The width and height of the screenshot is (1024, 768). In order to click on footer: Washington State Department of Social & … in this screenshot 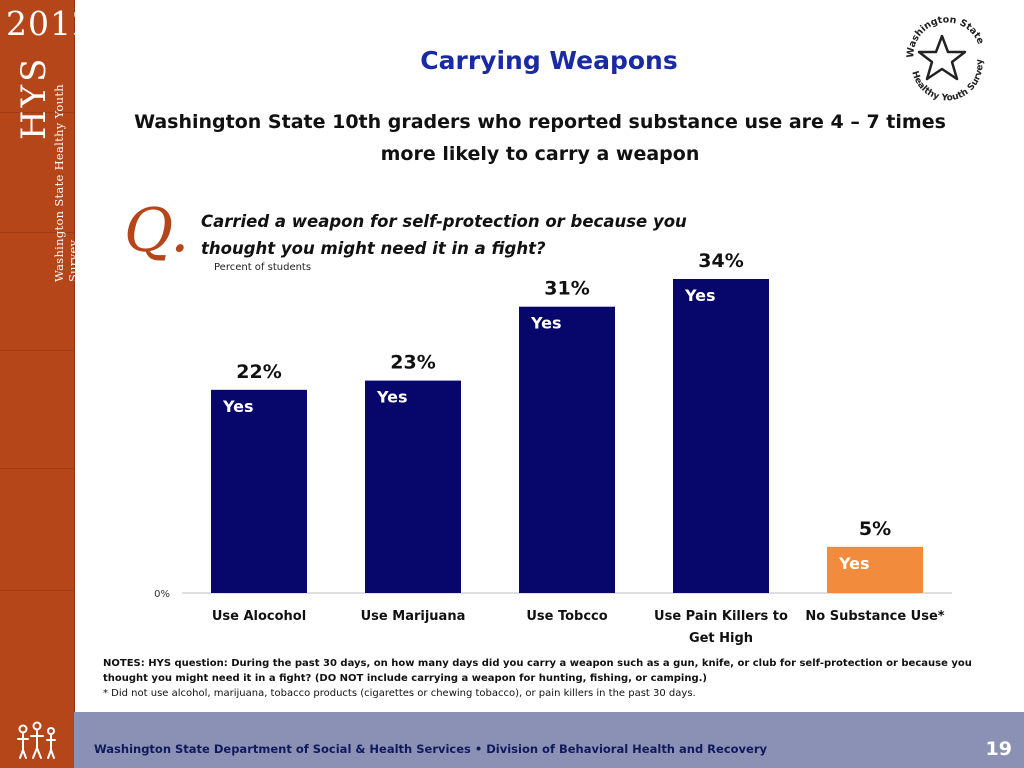, I will do `click(512, 740)`.